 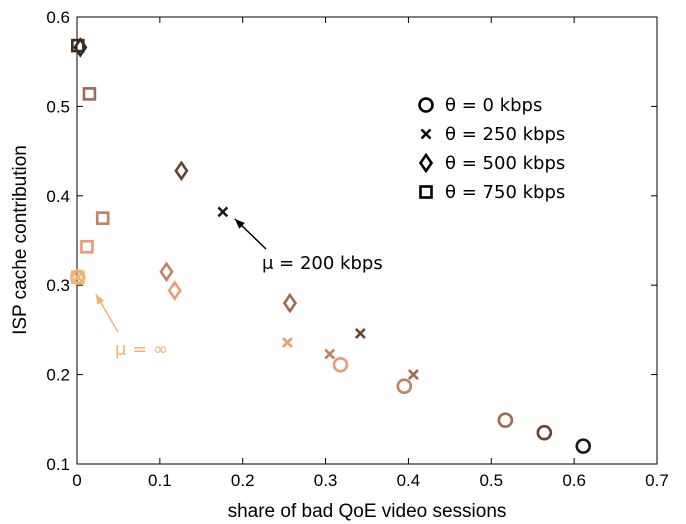 I want to click on x-tick-label: 0.5, so click(x=491, y=480).